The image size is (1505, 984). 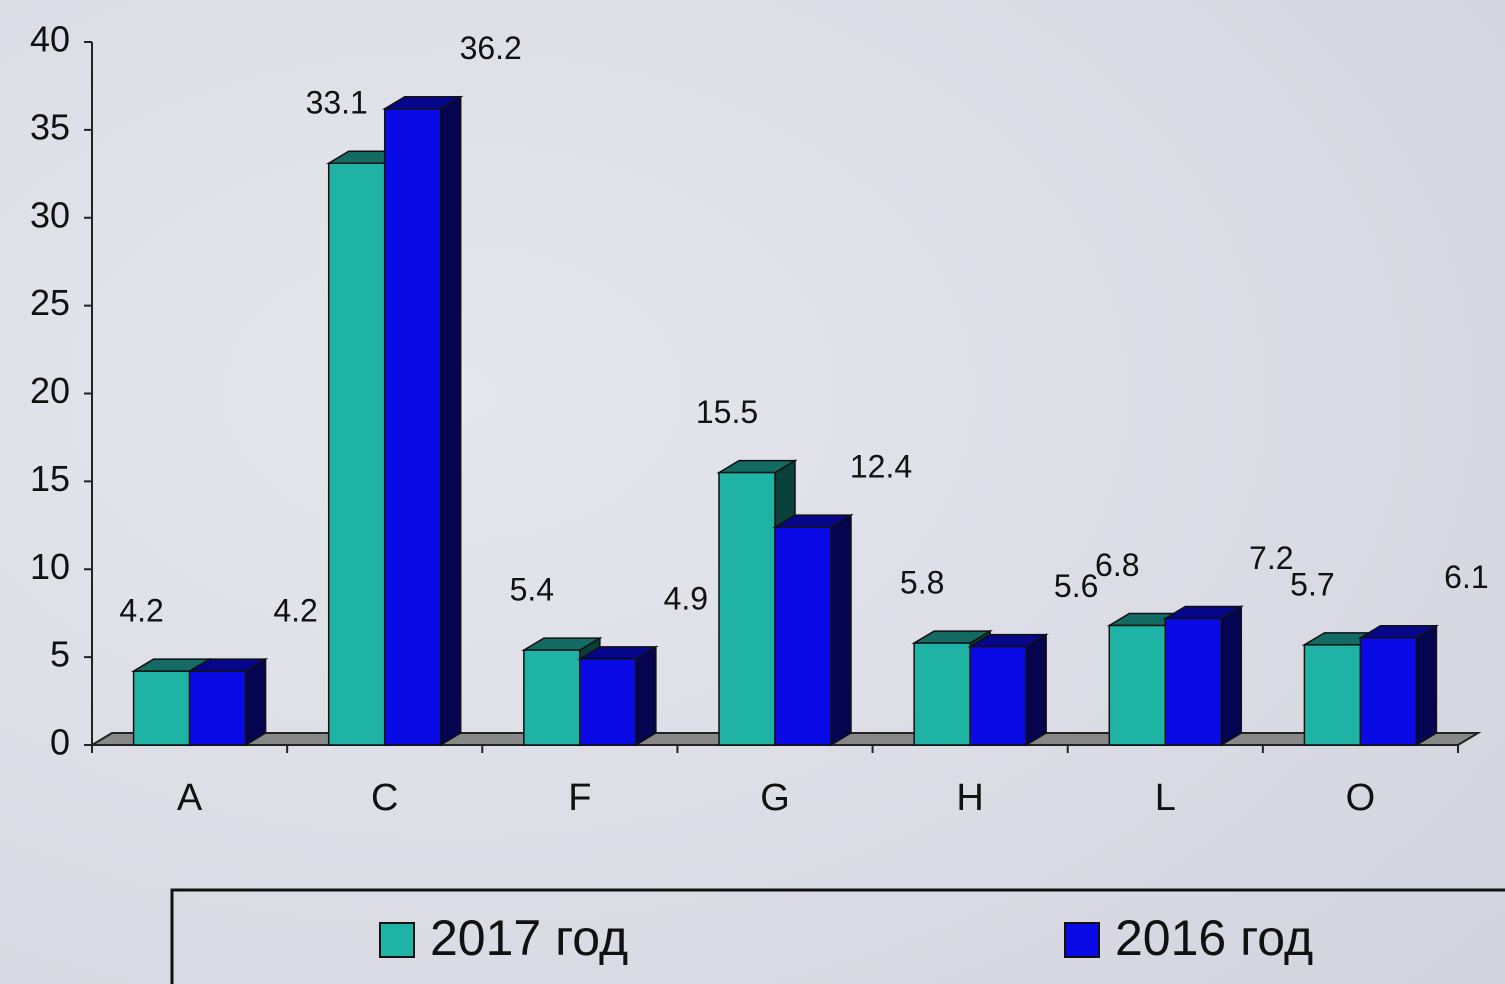 What do you see at coordinates (337, 103) in the screenshot?
I see `value-label: 33.1` at bounding box center [337, 103].